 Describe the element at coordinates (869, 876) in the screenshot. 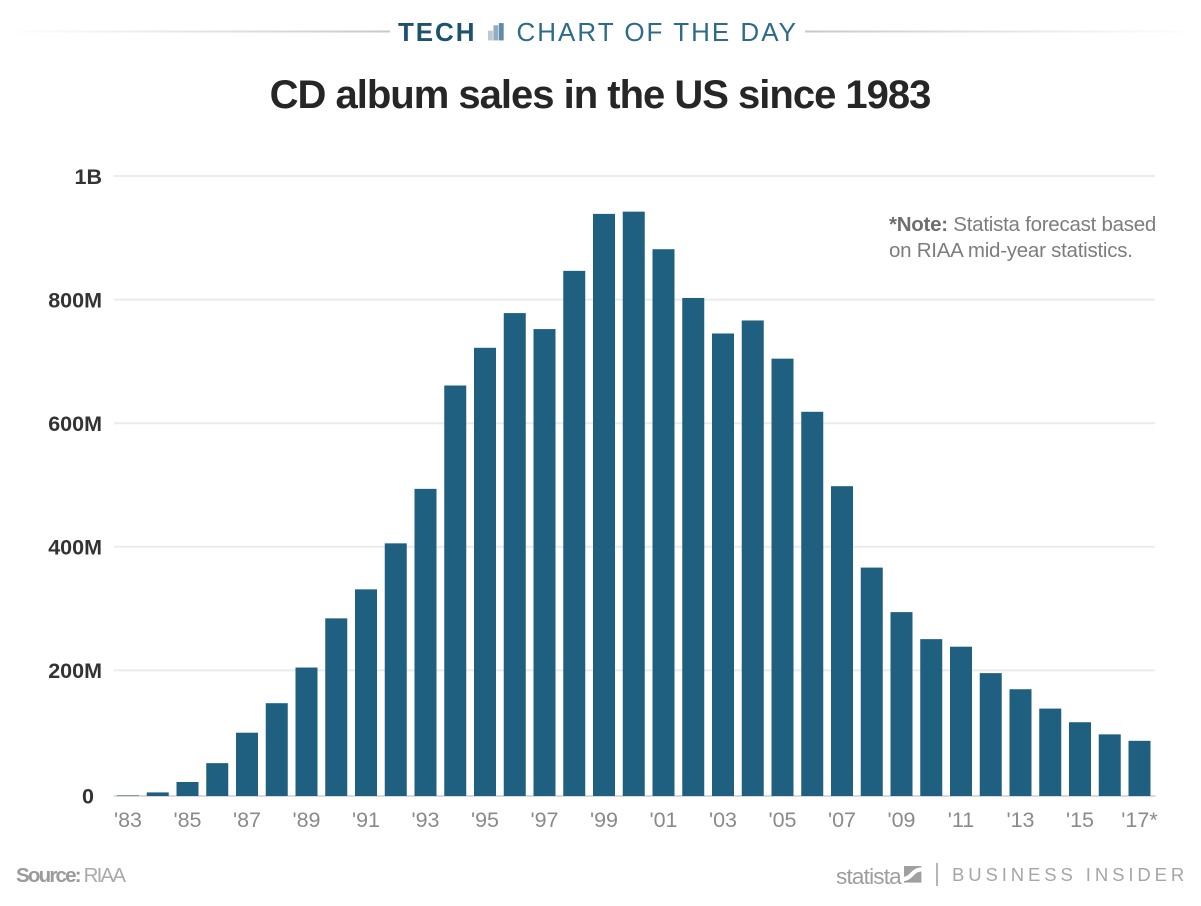

I see `svg-text: statista` at that location.